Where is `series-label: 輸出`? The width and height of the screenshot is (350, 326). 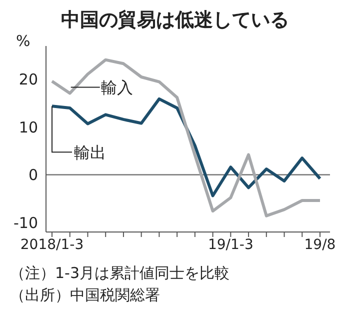 series-label: 輸出 is located at coordinates (90, 152).